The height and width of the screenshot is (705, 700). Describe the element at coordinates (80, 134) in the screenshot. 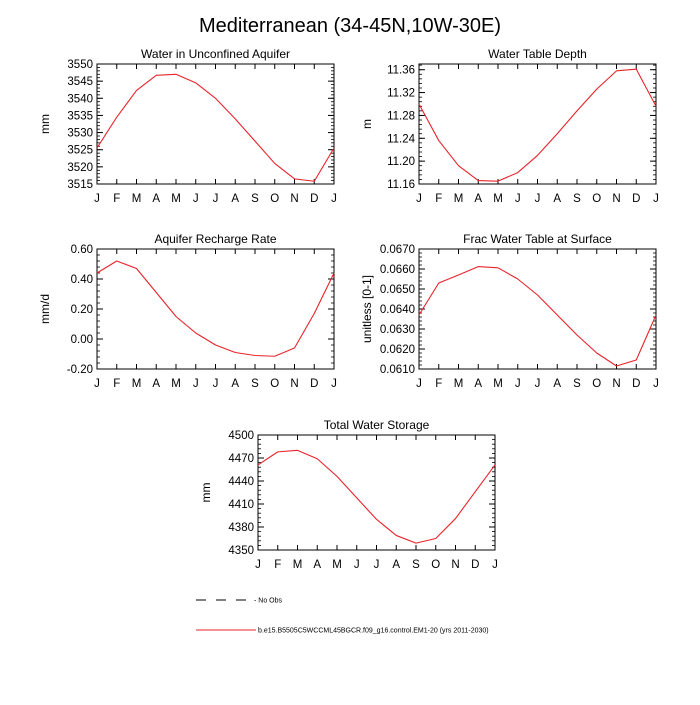

I see `y-tick-label: 3530` at that location.